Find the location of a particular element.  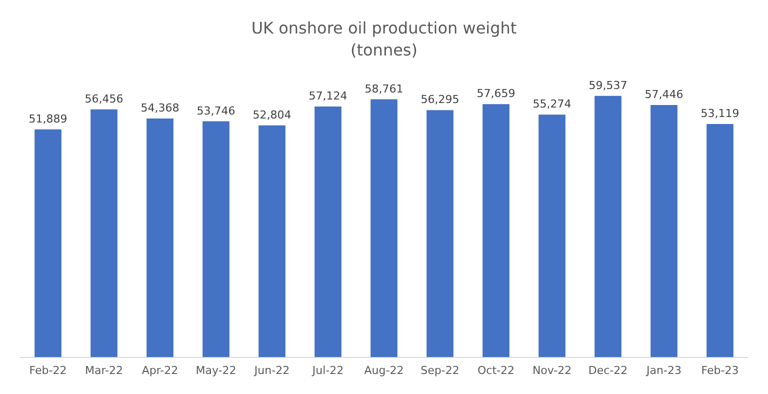

x-tick-label: Aug-22 is located at coordinates (384, 370).